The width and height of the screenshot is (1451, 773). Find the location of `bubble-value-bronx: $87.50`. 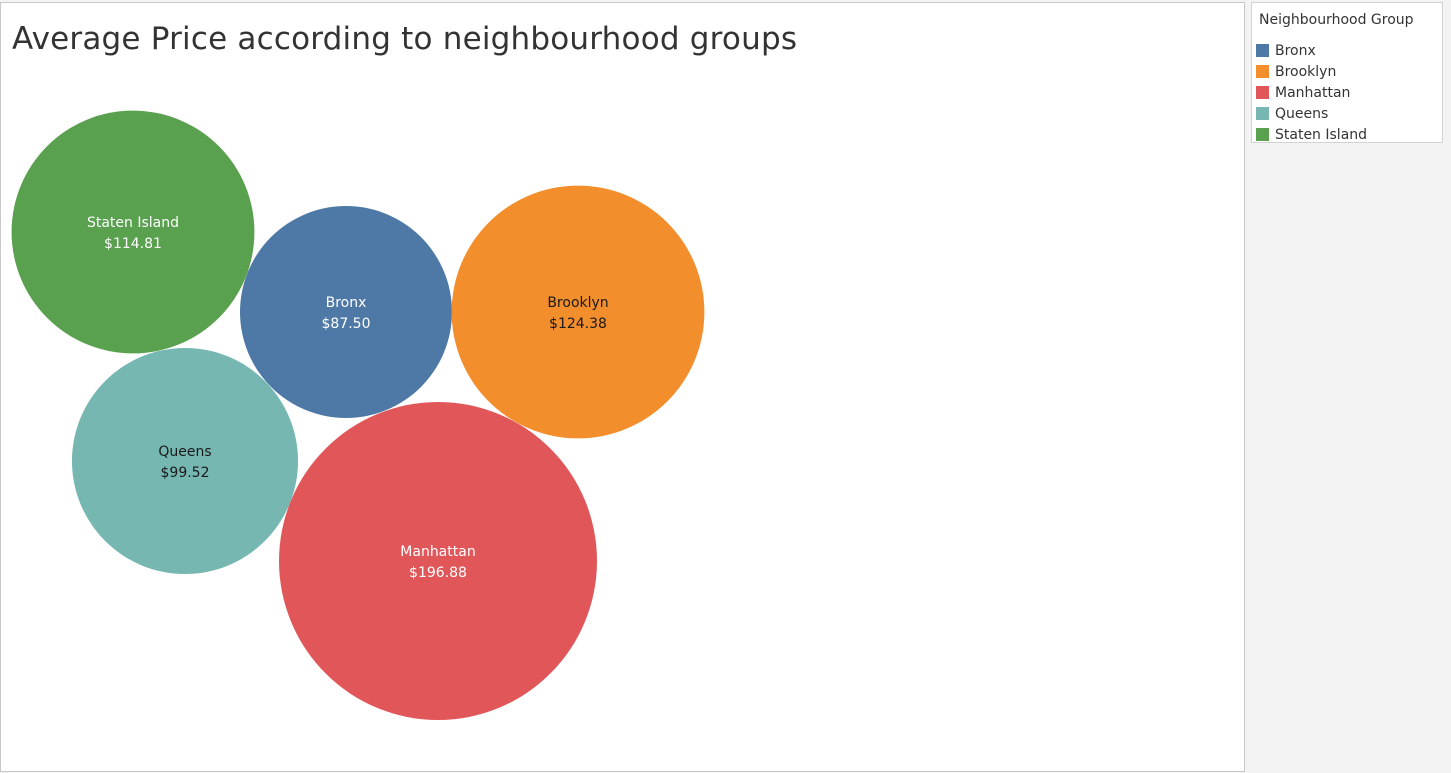

bubble-value-bronx: $87.50 is located at coordinates (346, 324).